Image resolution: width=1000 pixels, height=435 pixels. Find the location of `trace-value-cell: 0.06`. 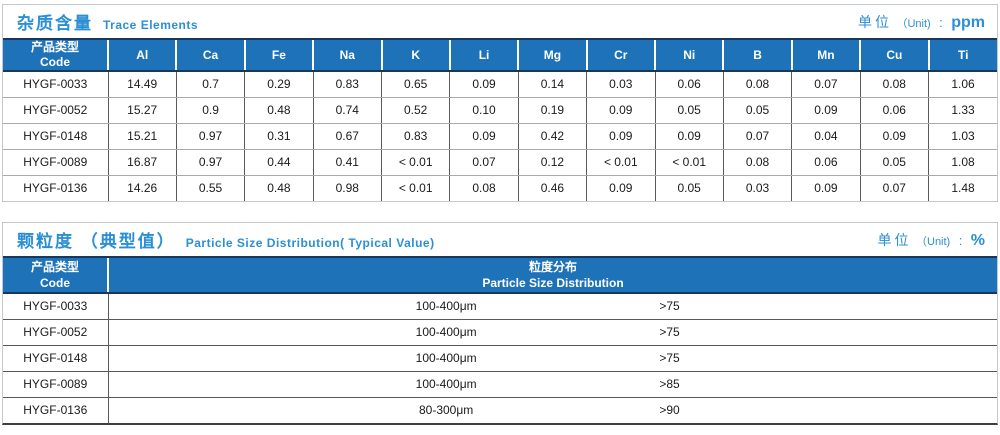

trace-value-cell: 0.06 is located at coordinates (826, 162).